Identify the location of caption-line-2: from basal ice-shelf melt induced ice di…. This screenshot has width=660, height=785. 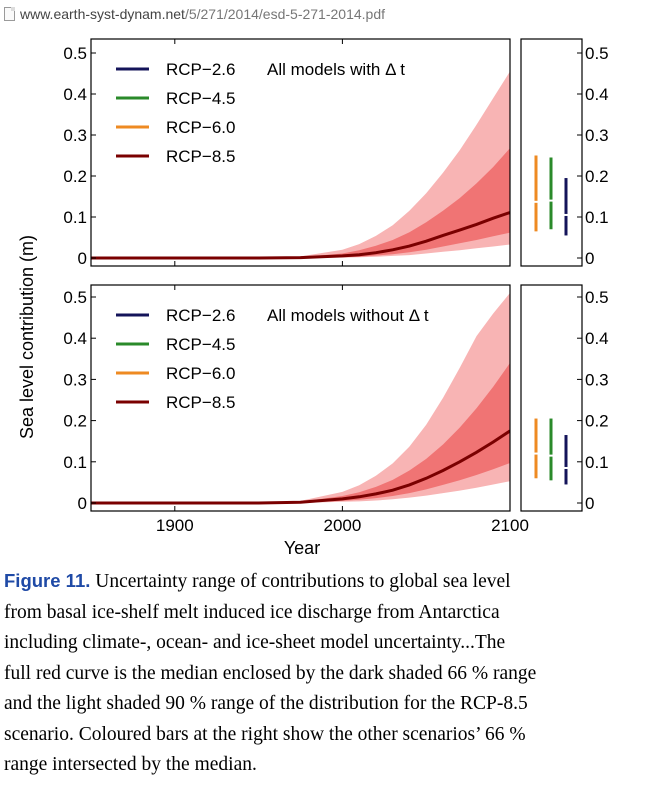
(252, 612).